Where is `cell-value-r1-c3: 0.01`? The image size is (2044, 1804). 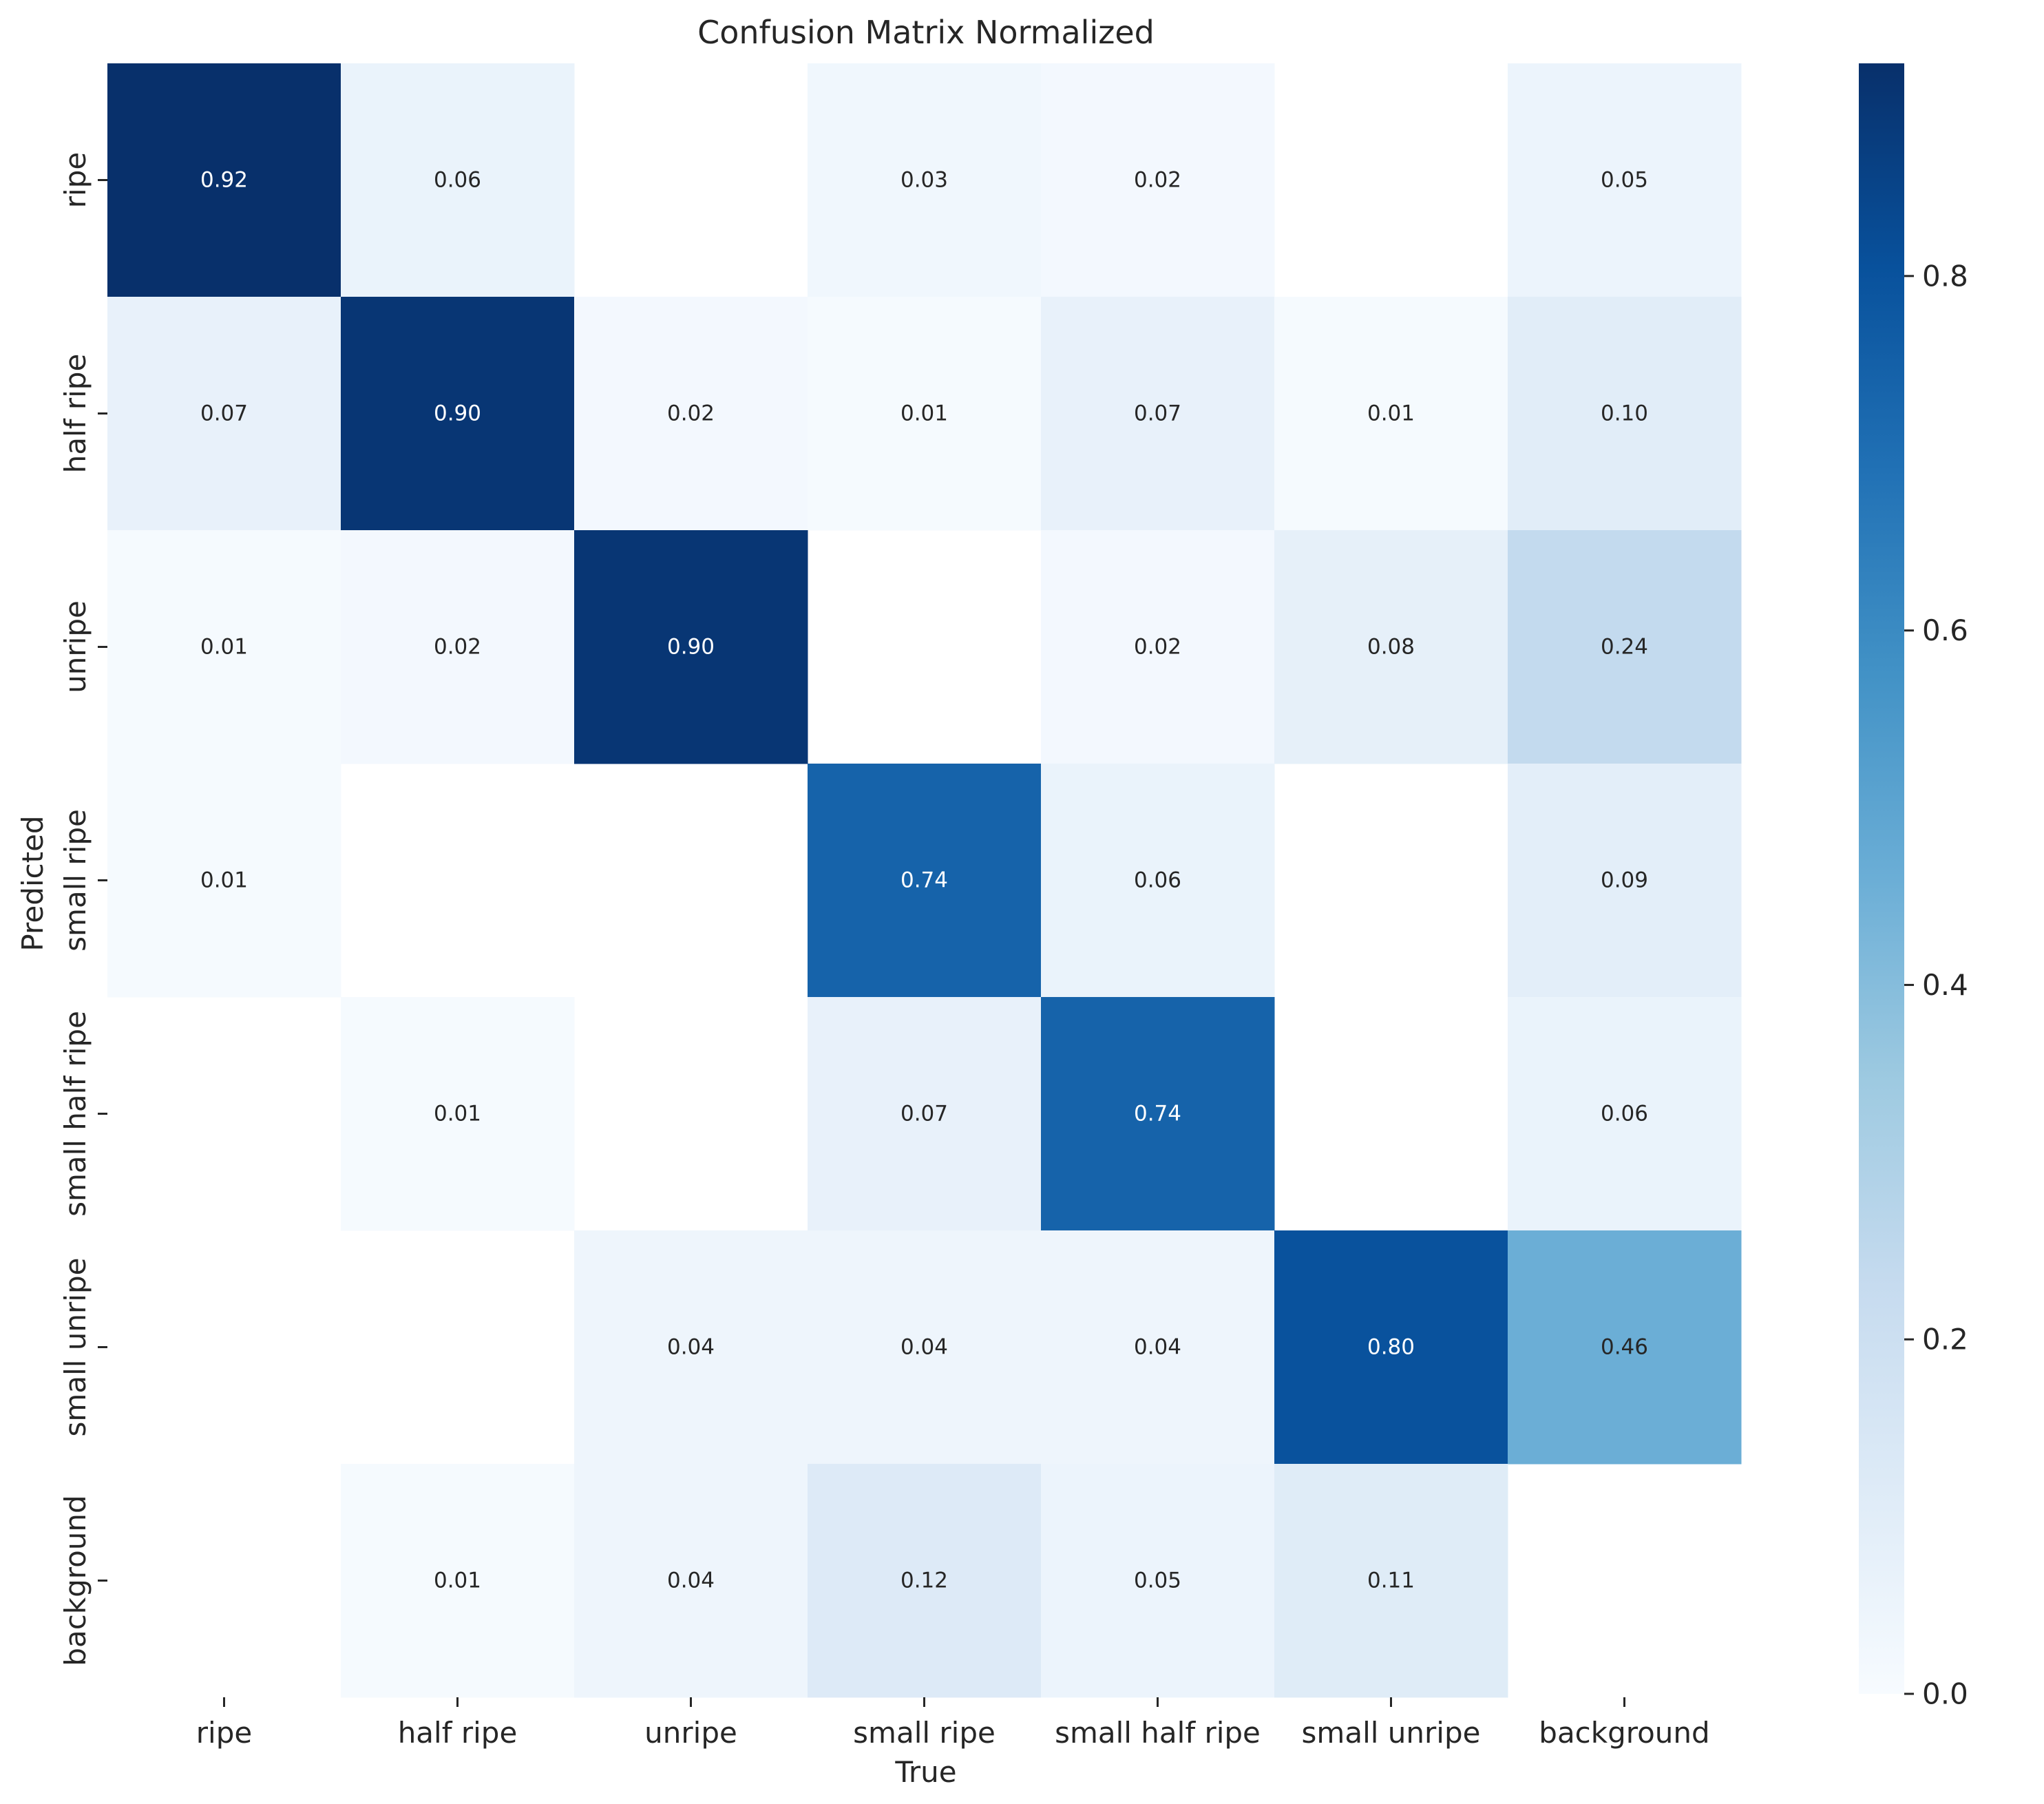
cell-value-r1-c3: 0.01 is located at coordinates (924, 414).